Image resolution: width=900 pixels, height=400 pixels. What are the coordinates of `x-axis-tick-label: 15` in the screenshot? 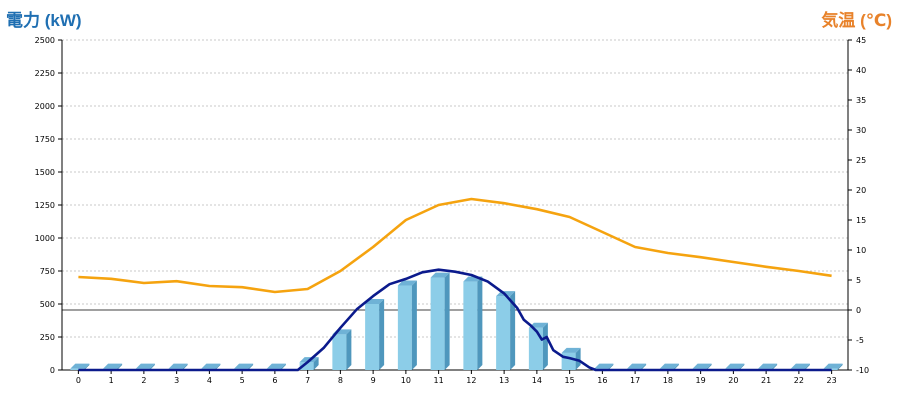 It's located at (570, 380).